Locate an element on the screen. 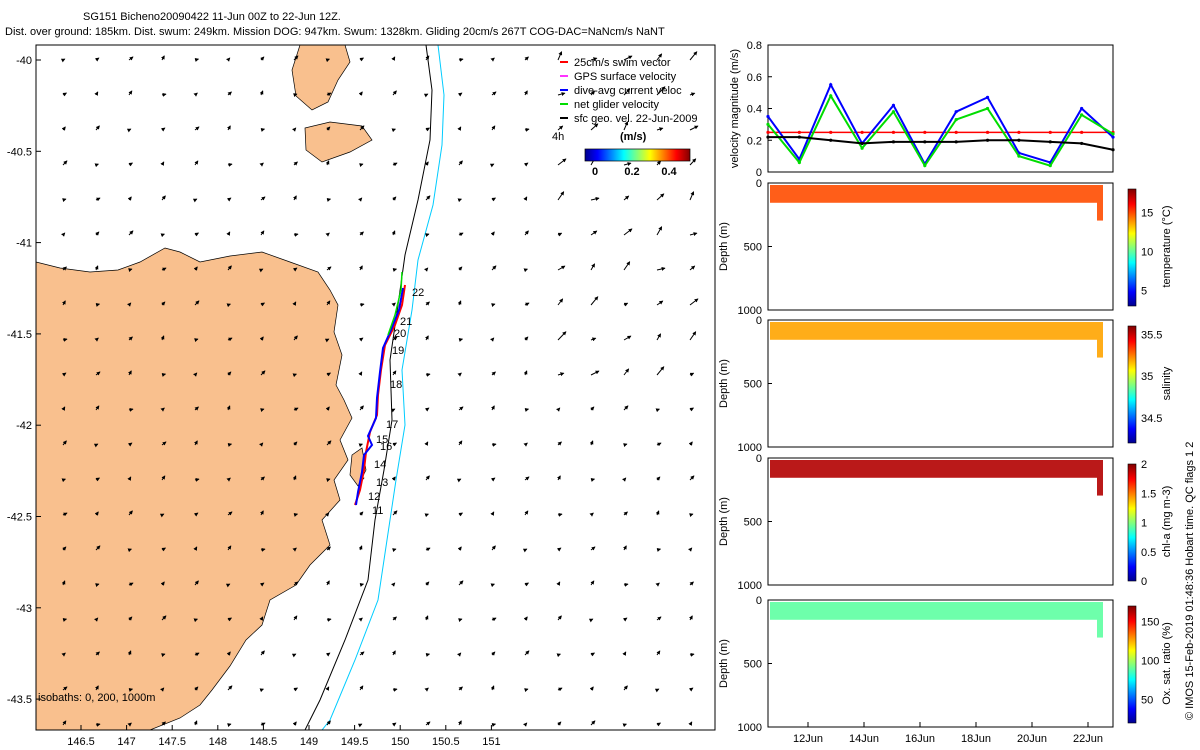 This screenshot has height=750, width=1200. depth-tick-label: 0 is located at coordinates (759, 601).